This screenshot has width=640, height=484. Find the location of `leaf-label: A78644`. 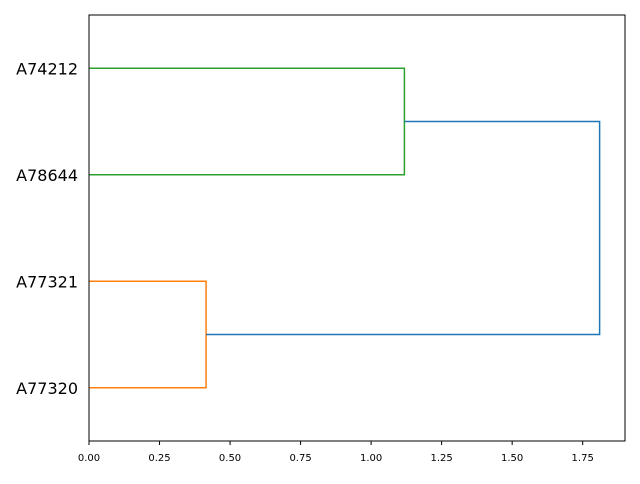

leaf-label: A78644 is located at coordinates (47, 175).